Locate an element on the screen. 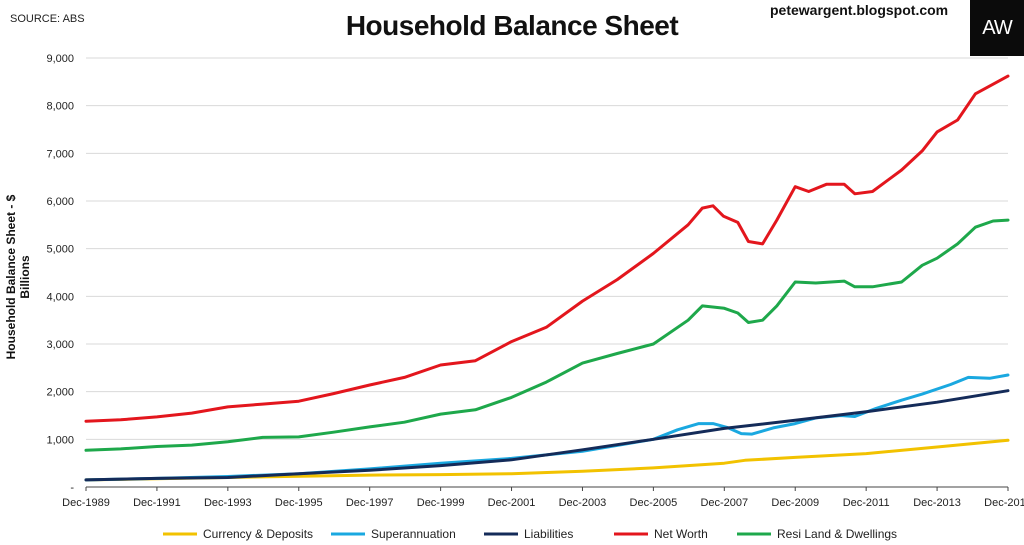 The width and height of the screenshot is (1024, 545). y-tick-label: 4,000 is located at coordinates (60, 297).